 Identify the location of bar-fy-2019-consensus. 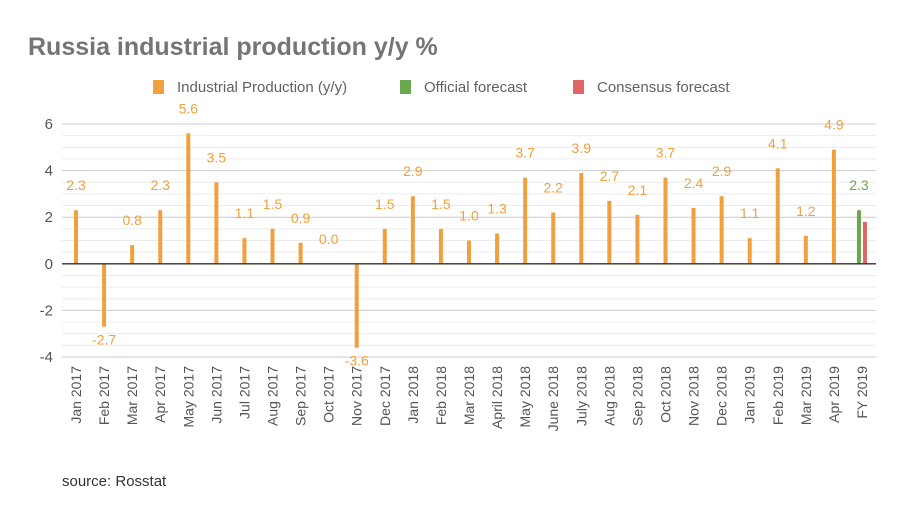
(864, 242).